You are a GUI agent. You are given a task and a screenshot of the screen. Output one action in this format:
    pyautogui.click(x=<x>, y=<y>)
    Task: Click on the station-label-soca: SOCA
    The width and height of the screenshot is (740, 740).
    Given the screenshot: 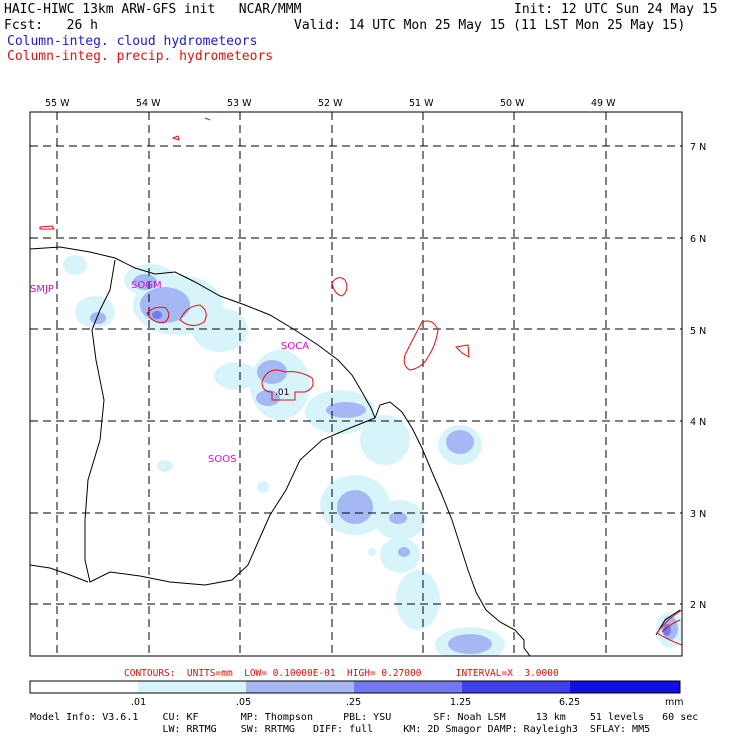 What is the action you would take?
    pyautogui.click(x=295, y=346)
    